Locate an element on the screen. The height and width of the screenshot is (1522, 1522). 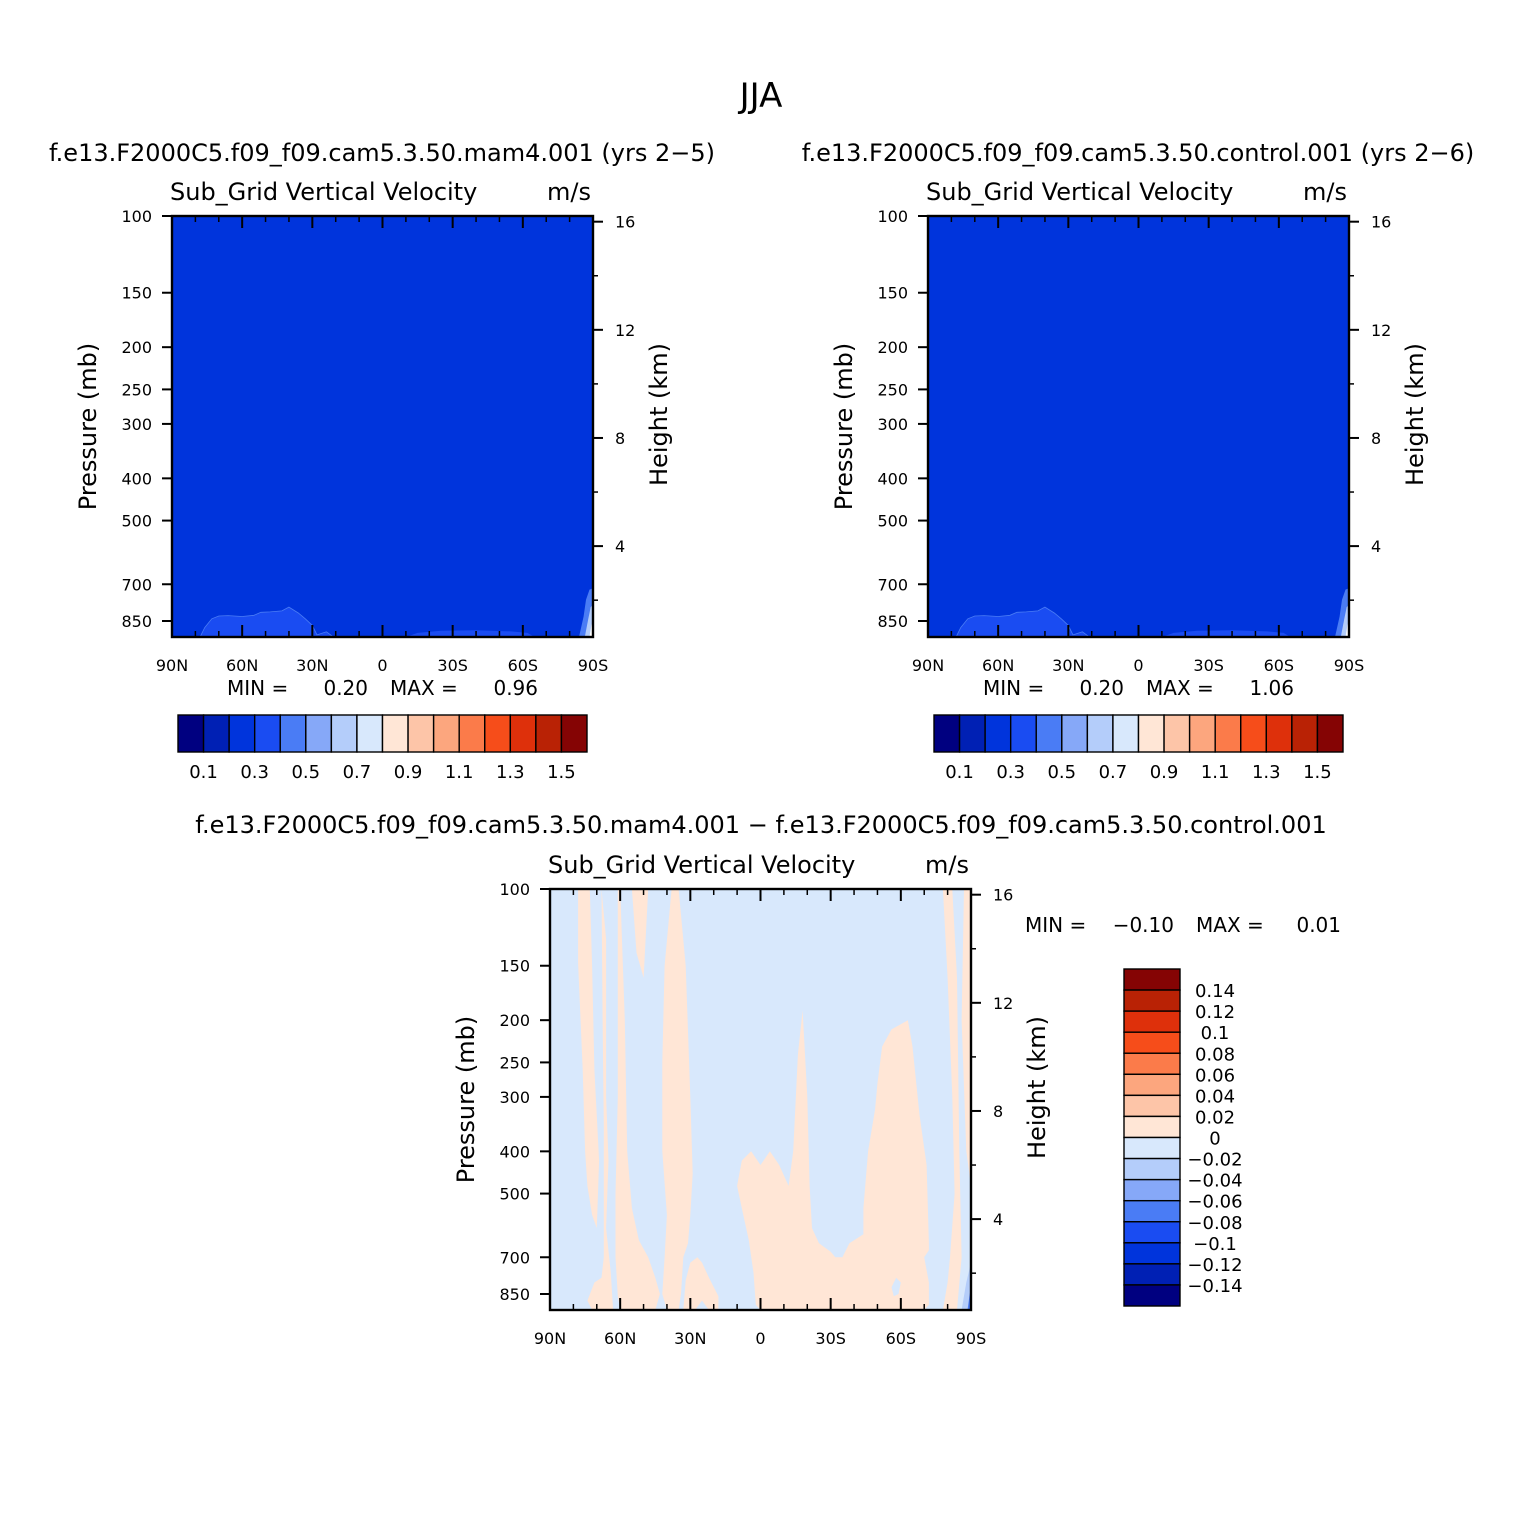
colorbar-label: 0.02 is located at coordinates (1215, 1117).